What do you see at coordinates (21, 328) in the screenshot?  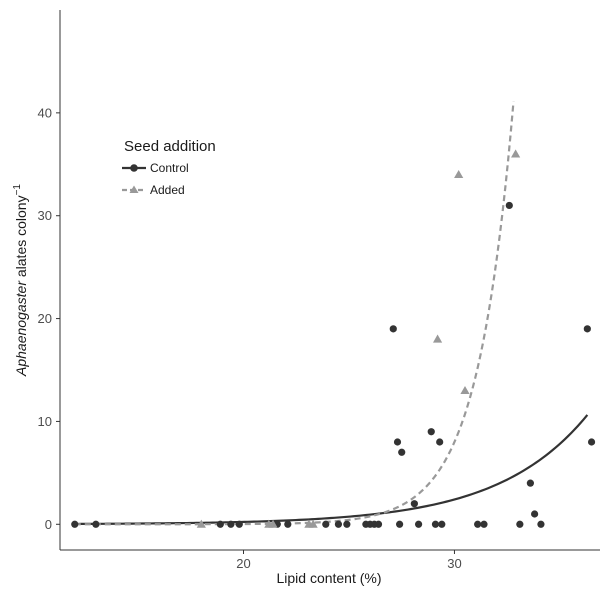 I see `y-axis-title-italic: Aphaenogaster` at bounding box center [21, 328].